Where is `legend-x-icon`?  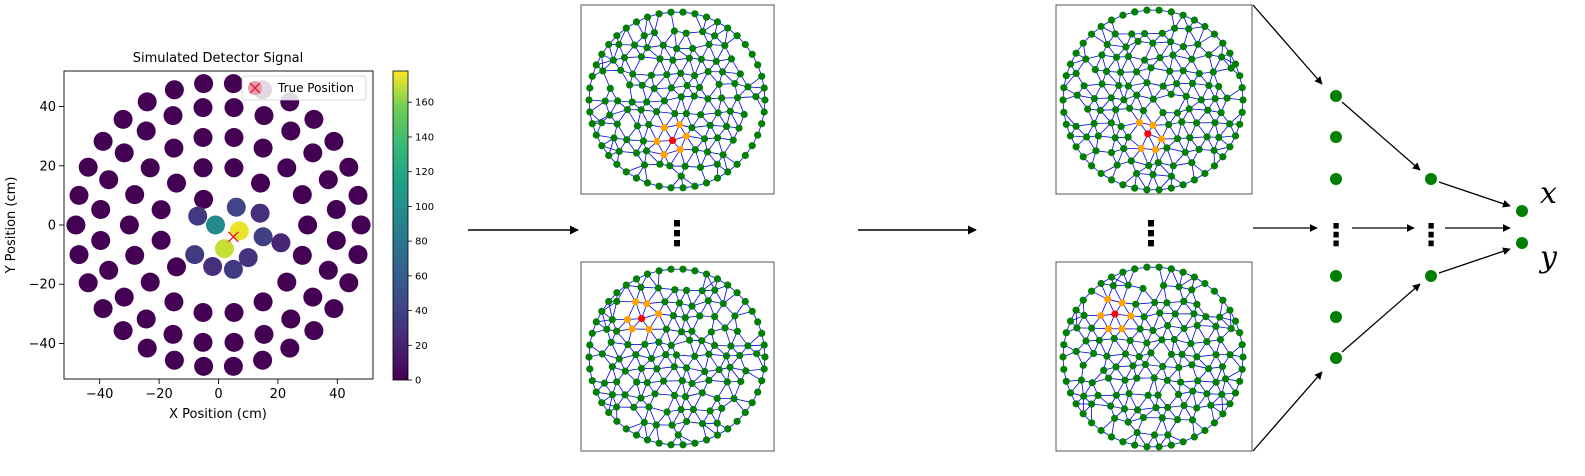
legend-x-icon is located at coordinates (255, 88).